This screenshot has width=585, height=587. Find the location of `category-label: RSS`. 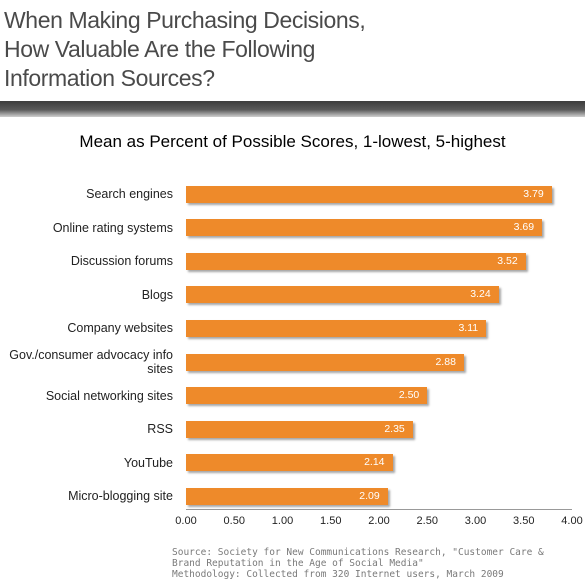

category-label: RSS is located at coordinates (160, 429).